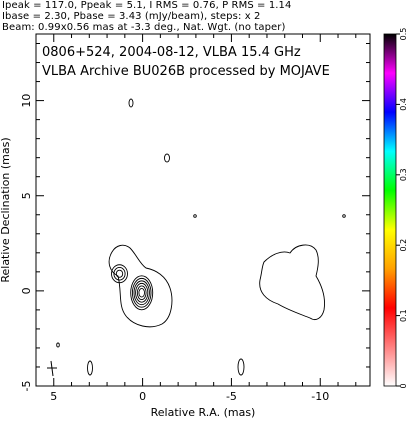 Image resolution: width=409 pixels, height=424 pixels. What do you see at coordinates (402, 208) in the screenshot?
I see `colorbar-ticks: 0 0.1 0.2 0.3 0.4 0.5` at bounding box center [402, 208].